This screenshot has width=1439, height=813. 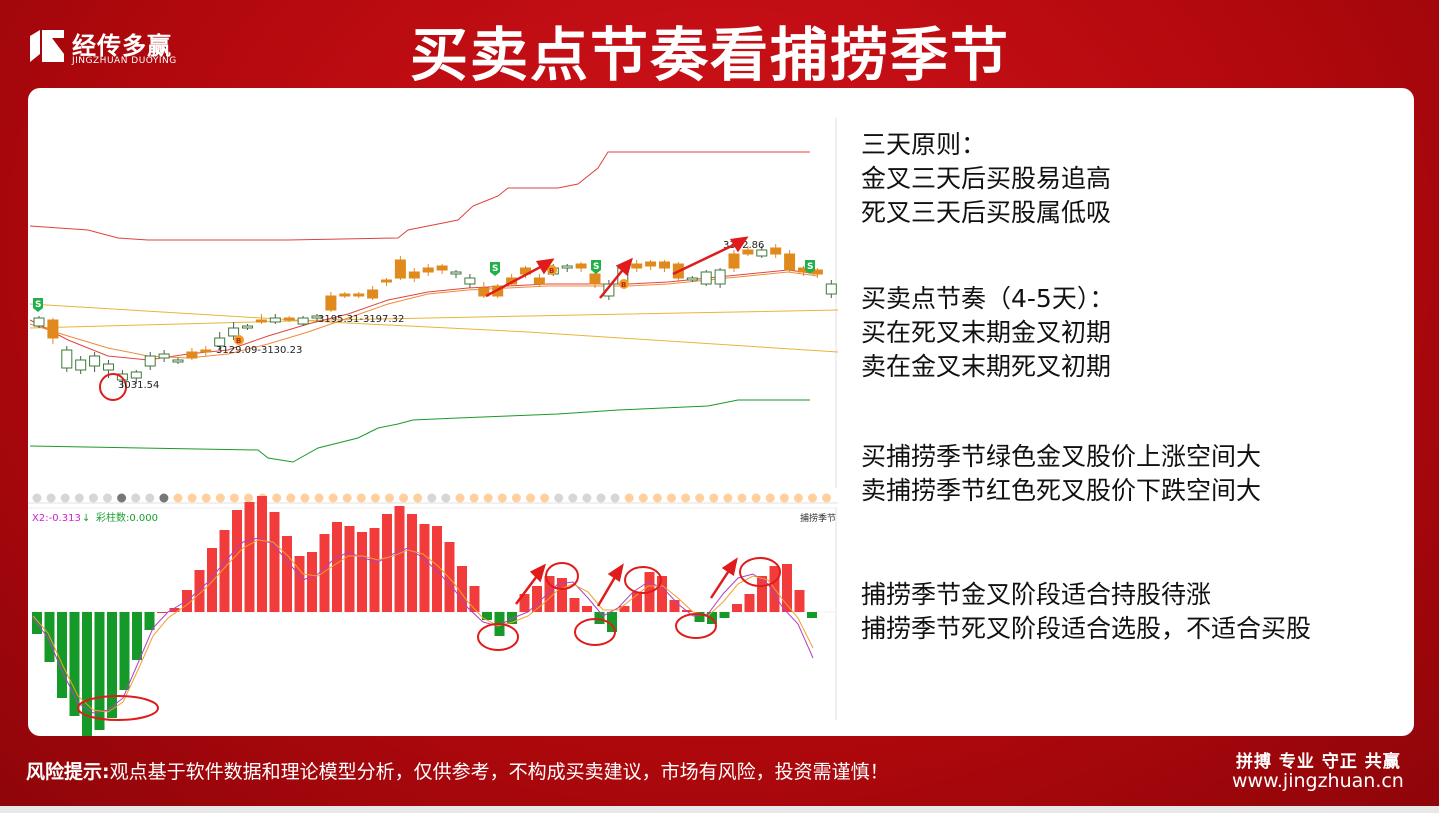 I want to click on note-rhythm-2: 卖在金叉末期死叉初期, so click(x=986, y=366).